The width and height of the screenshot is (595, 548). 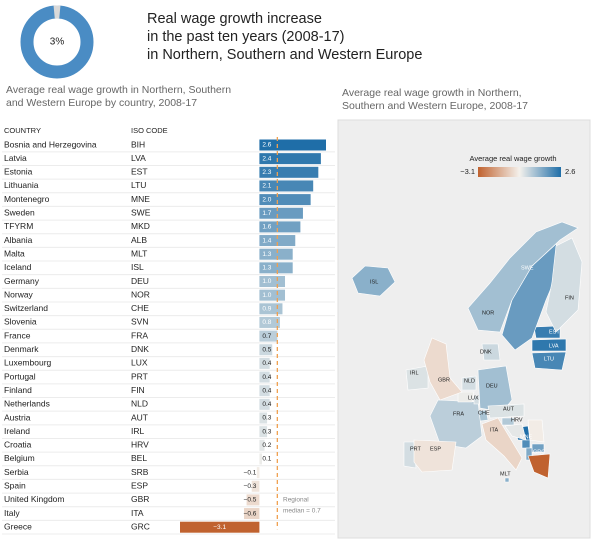 I want to click on iso-code: ISL, so click(x=137, y=267).